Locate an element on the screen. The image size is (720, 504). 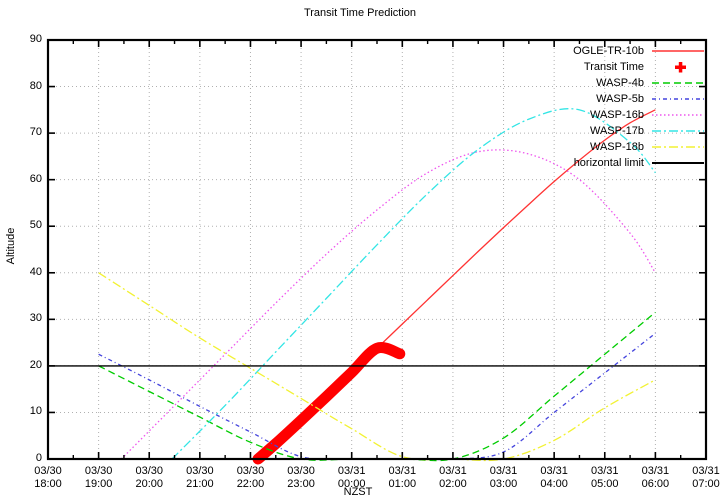
x-axis-tick-label: 03/31 04:00 is located at coordinates (554, 478).